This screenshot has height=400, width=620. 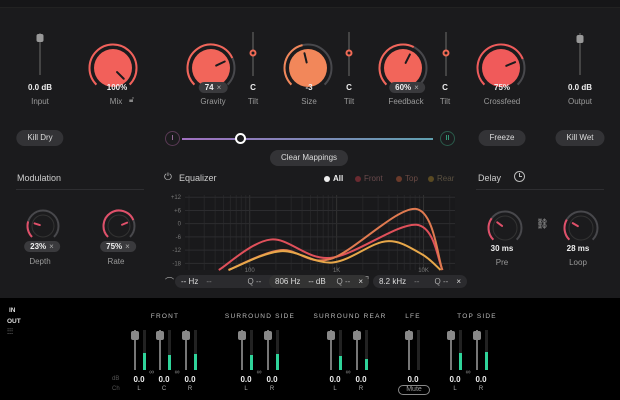 What do you see at coordinates (172, 138) in the screenshot?
I see `morph-a-button: I` at bounding box center [172, 138].